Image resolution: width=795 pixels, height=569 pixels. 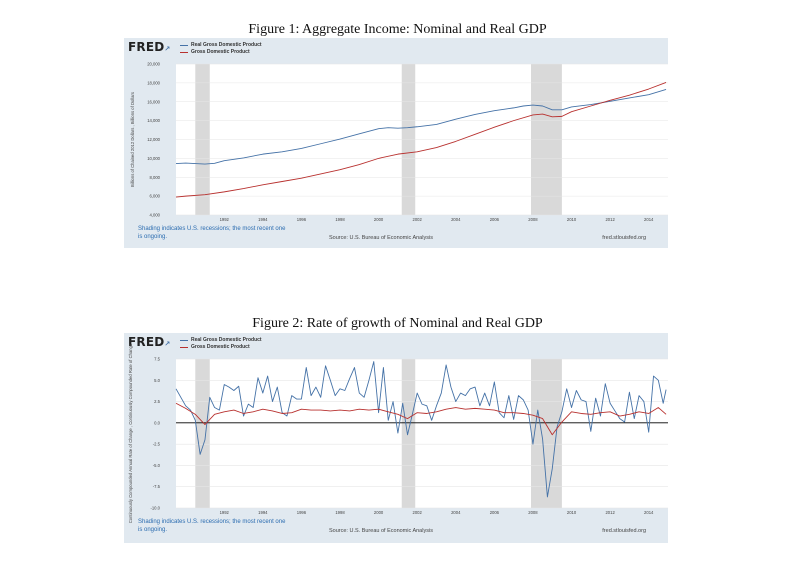 What do you see at coordinates (155, 196) in the screenshot?
I see `y-tick-label: 6,000` at bounding box center [155, 196].